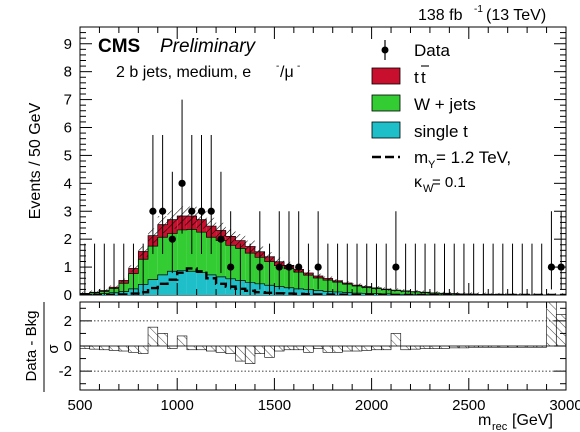 The width and height of the screenshot is (580, 432). I want to click on top-y-axis-title: Events / 50 GeV, so click(35, 160).